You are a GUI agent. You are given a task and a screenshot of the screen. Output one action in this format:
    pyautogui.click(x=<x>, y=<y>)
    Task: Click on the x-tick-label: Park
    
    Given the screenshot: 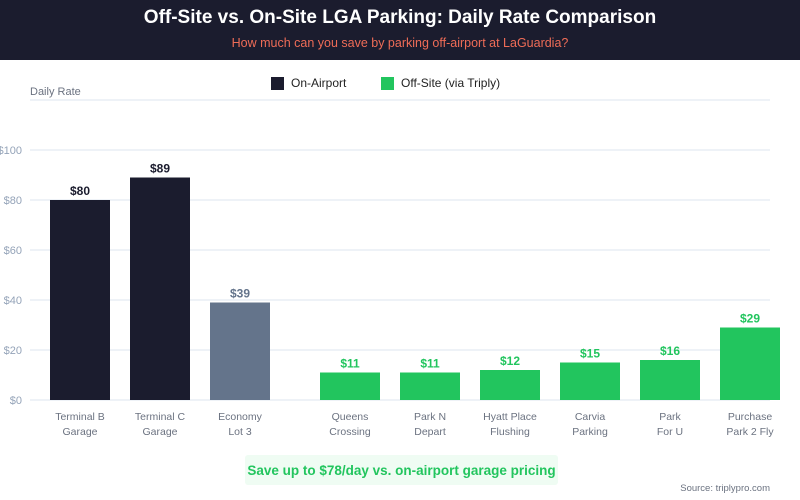 What is the action you would take?
    pyautogui.click(x=670, y=417)
    